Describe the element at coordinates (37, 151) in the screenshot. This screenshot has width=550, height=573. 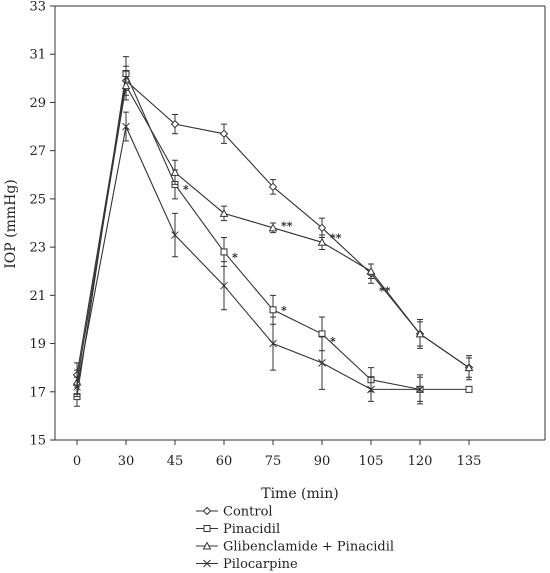
I see `y-tick-label: 27` at that location.